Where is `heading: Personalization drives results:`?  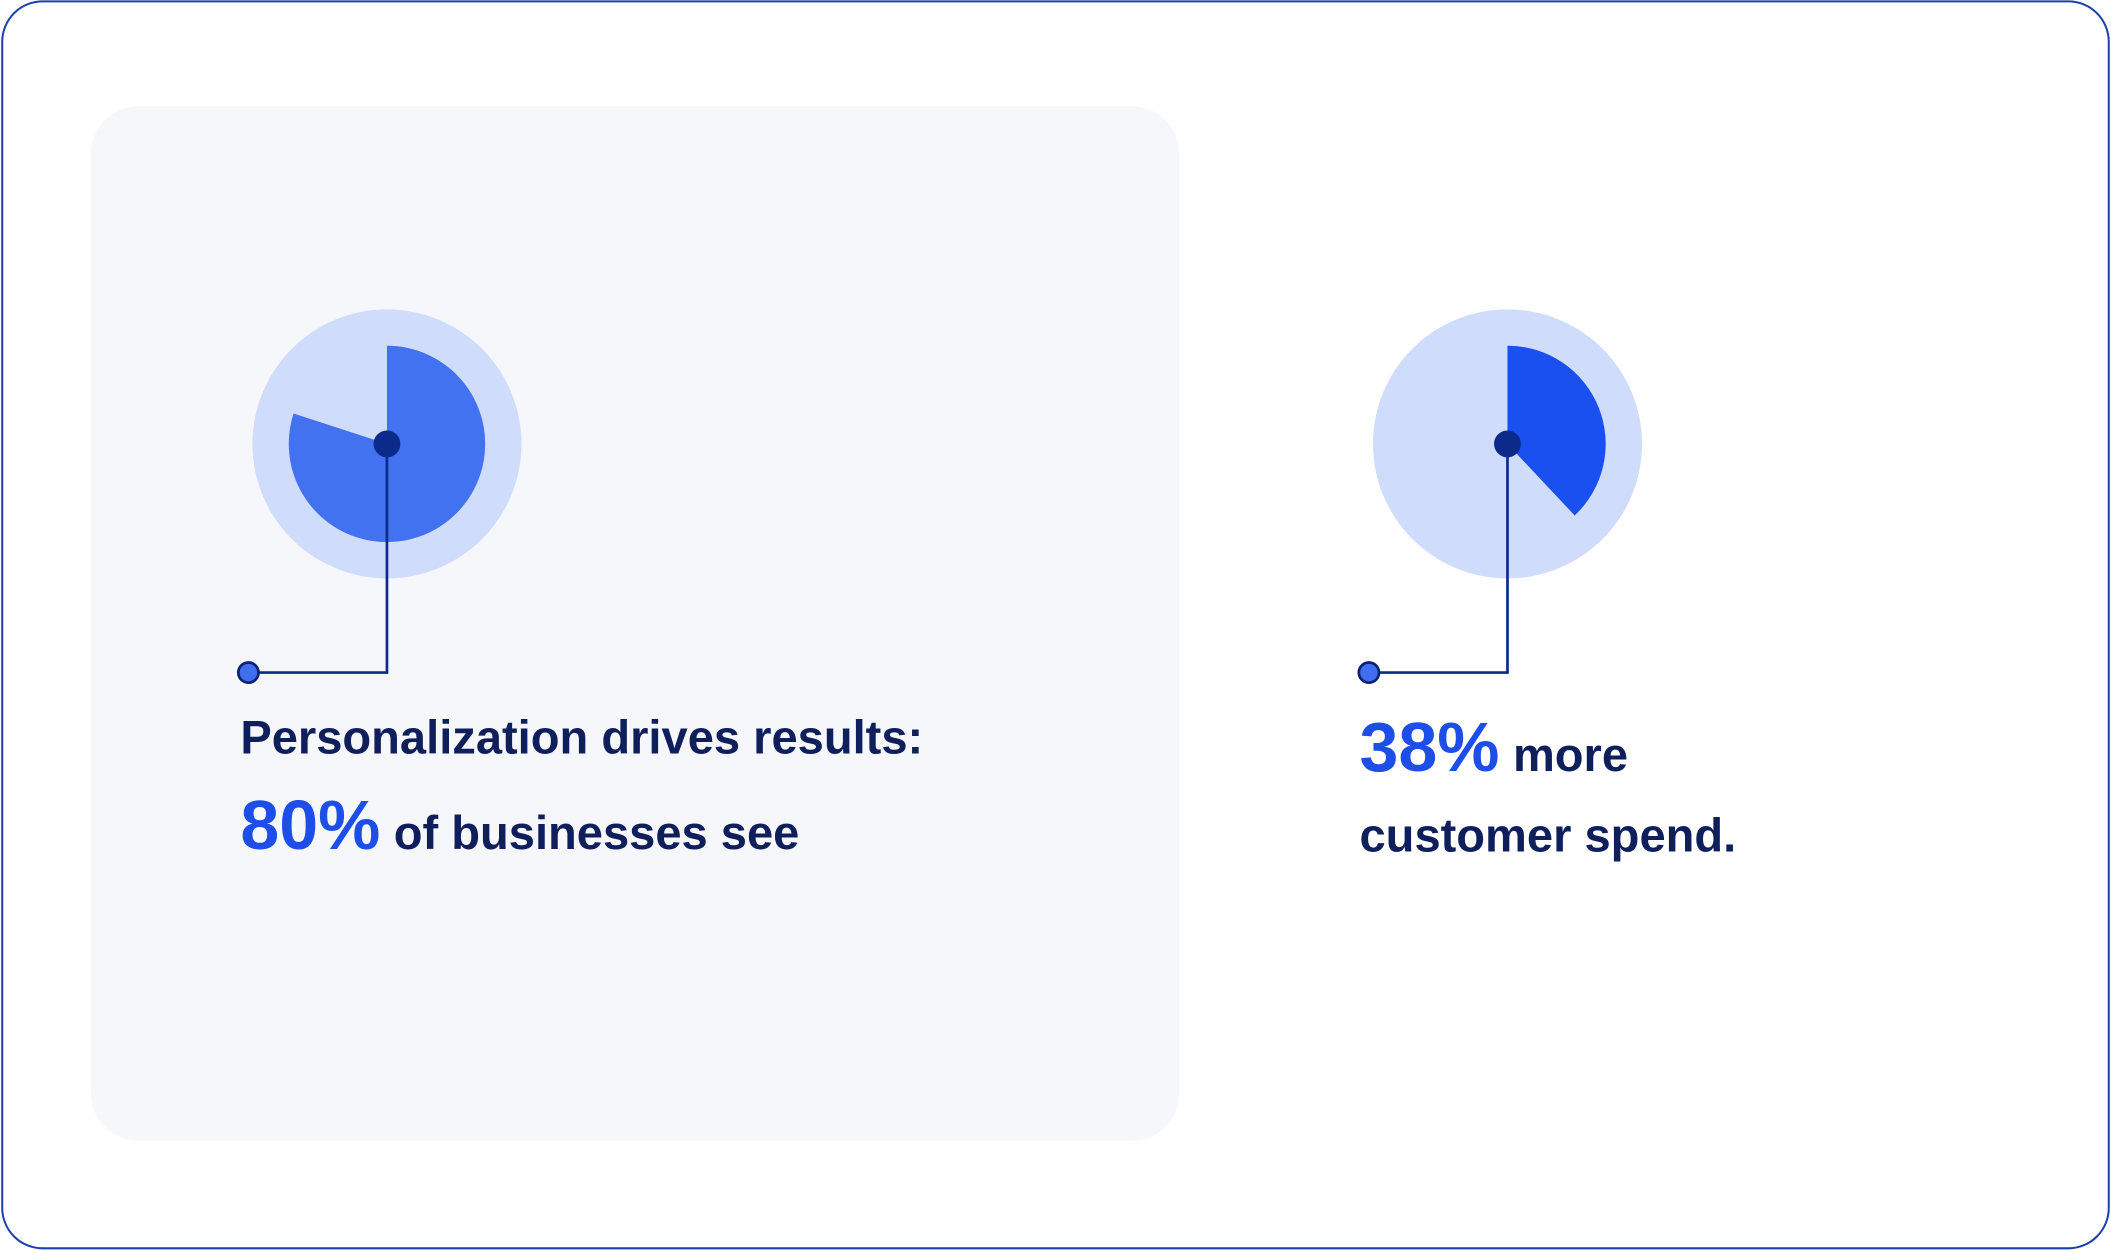
heading: Personalization drives results: is located at coordinates (581, 736).